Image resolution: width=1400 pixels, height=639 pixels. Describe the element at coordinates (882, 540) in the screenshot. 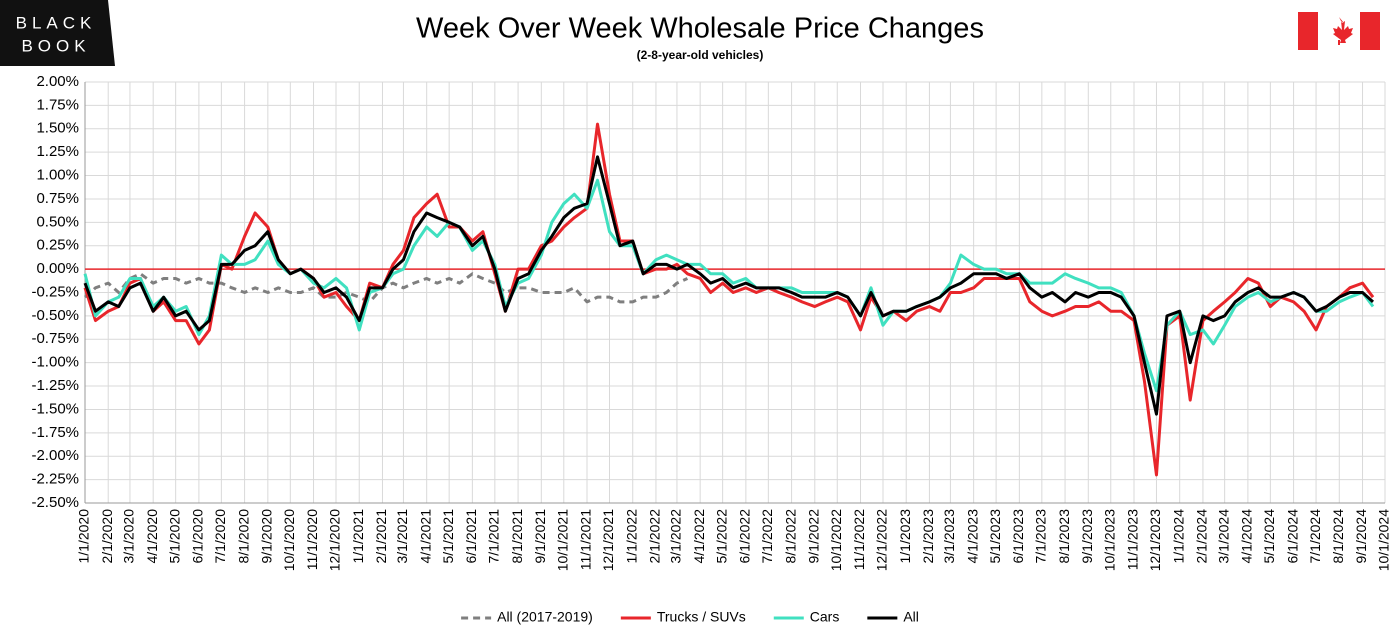

I see `x-tick-label: 12/1/2022` at that location.